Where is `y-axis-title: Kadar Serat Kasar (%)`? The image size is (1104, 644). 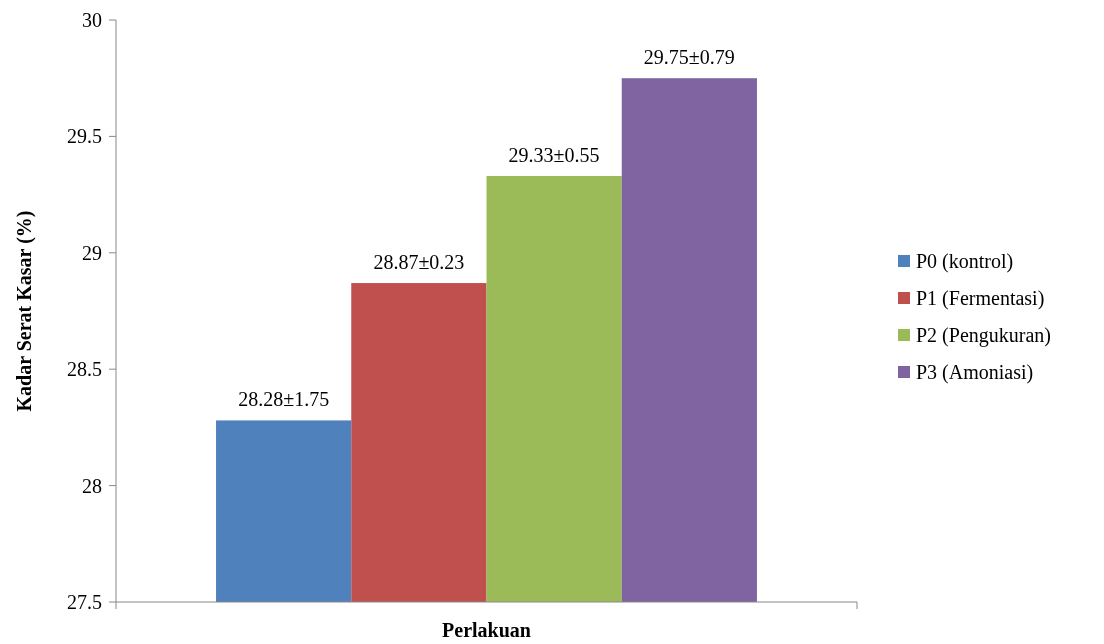
y-axis-title: Kadar Serat Kasar (%) is located at coordinates (24, 311).